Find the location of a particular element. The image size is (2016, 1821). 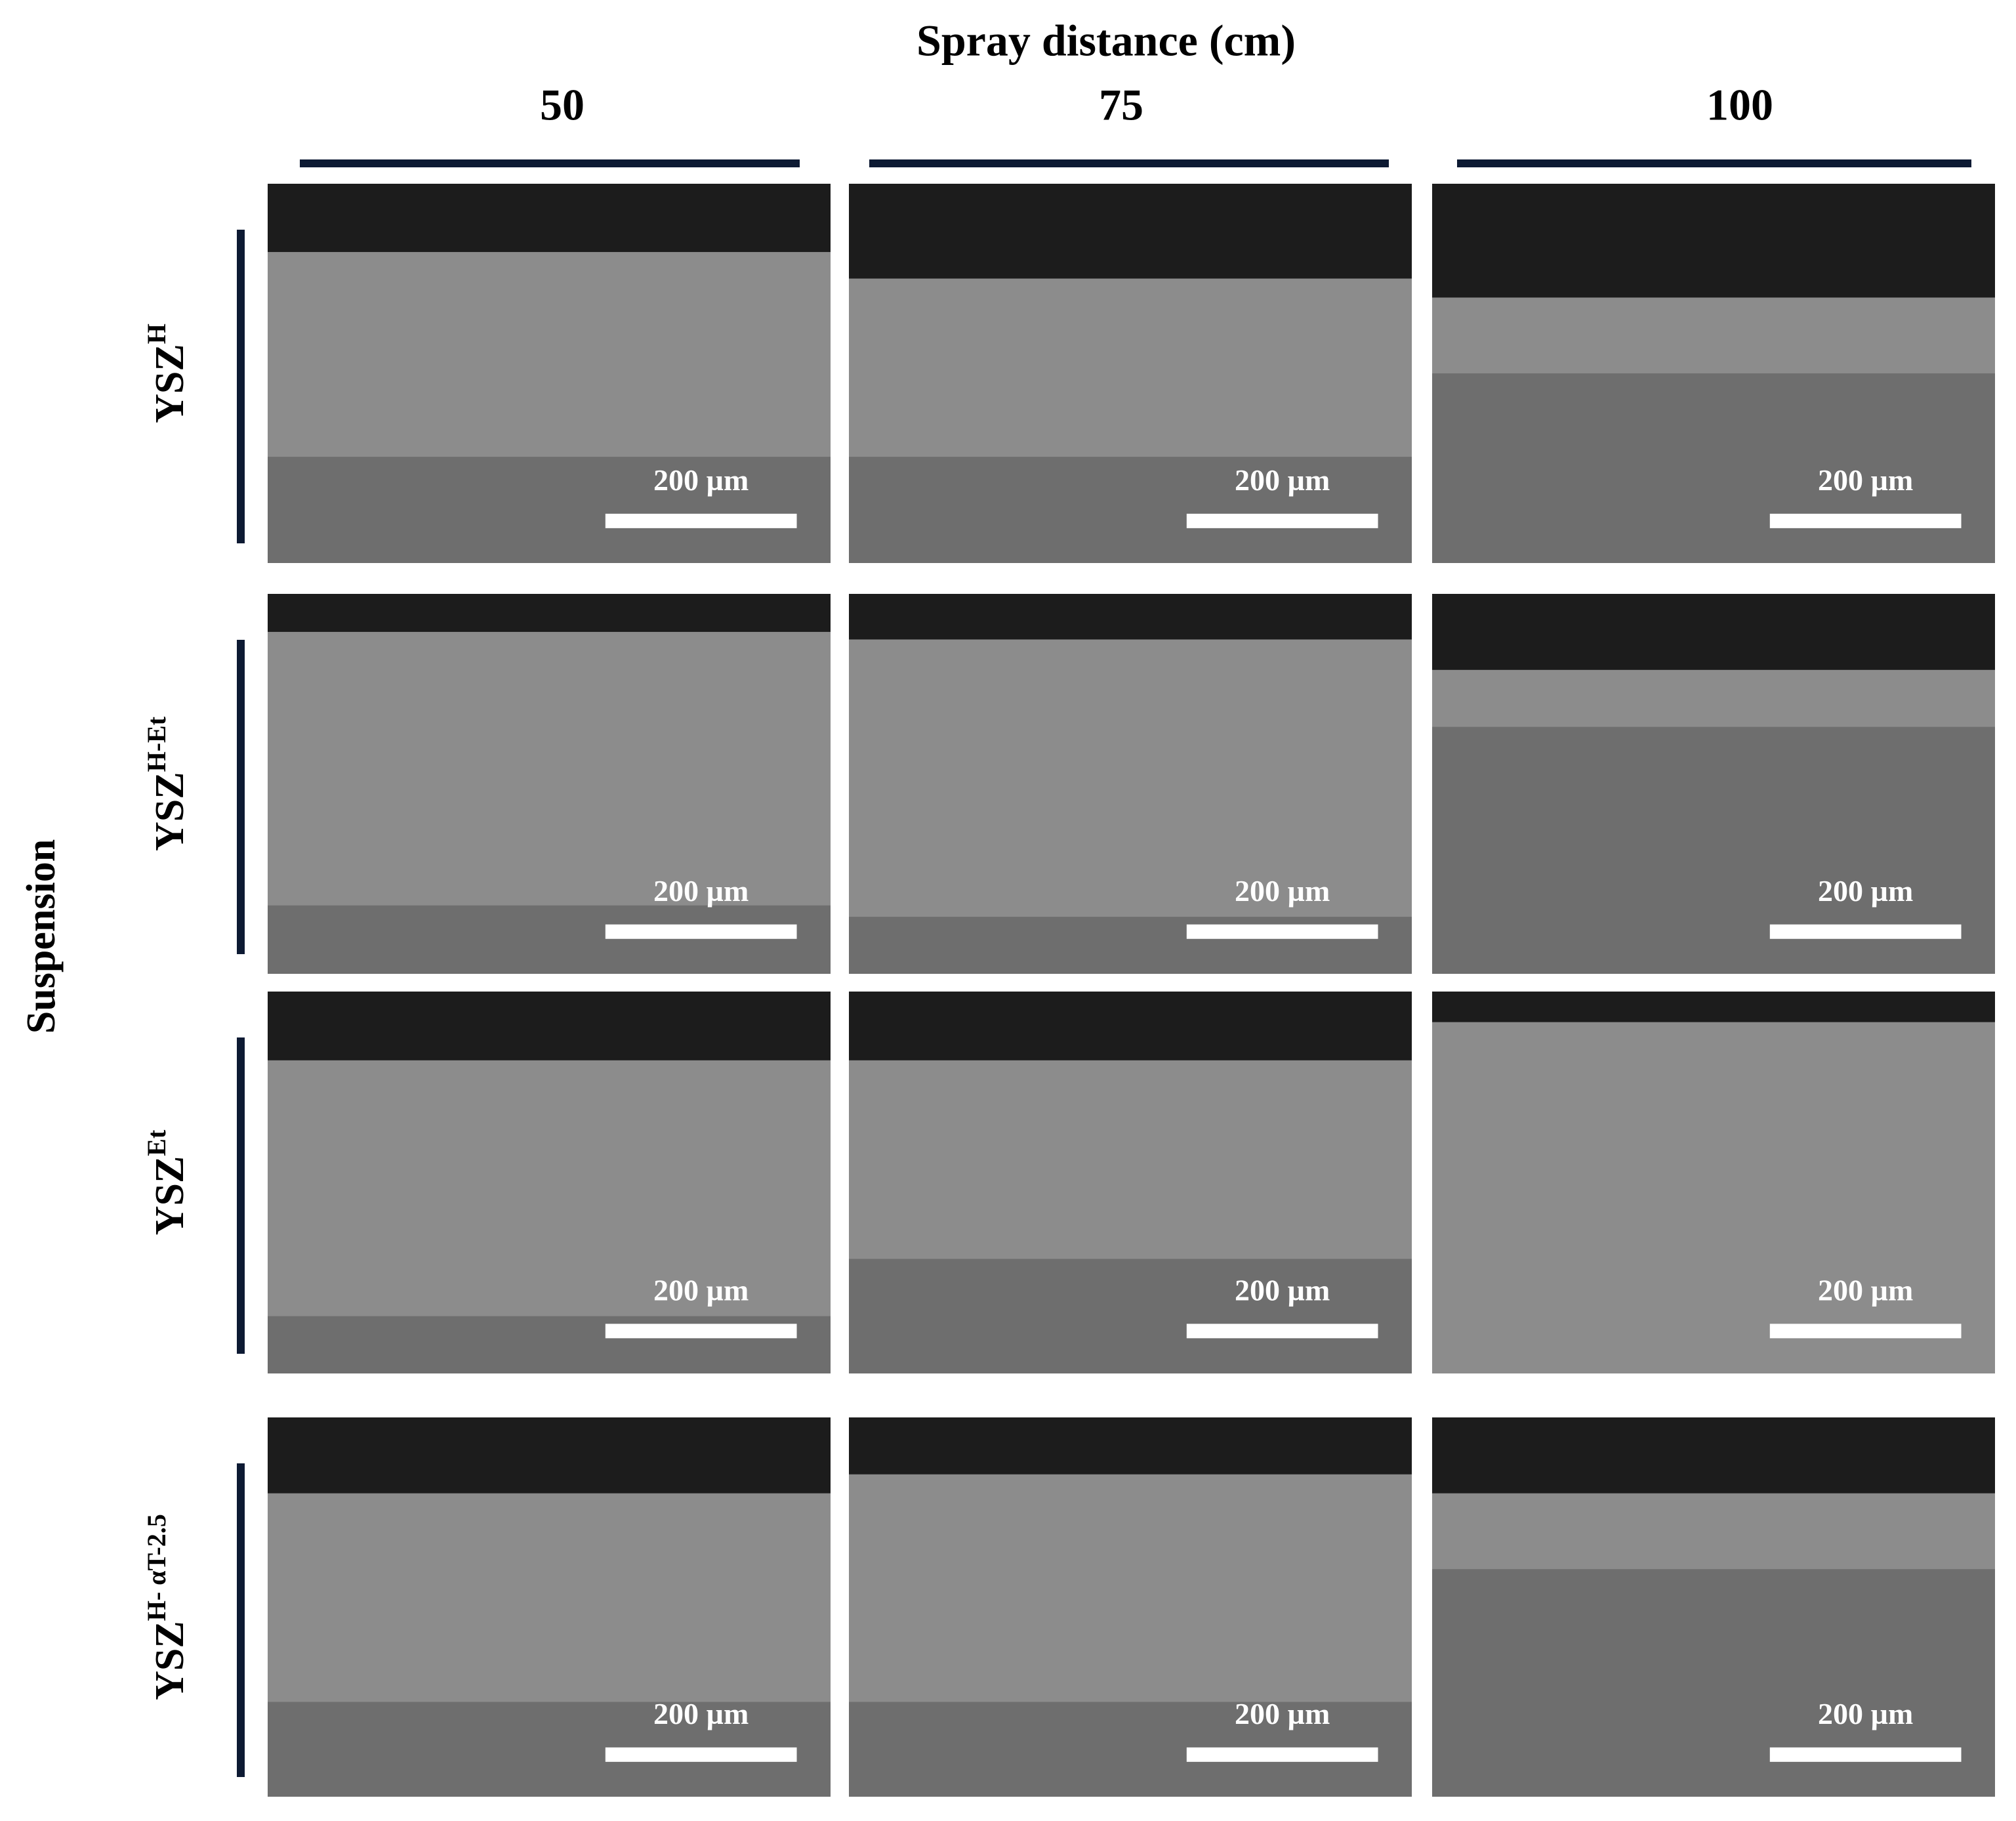

column-header: 100 is located at coordinates (1740, 105).